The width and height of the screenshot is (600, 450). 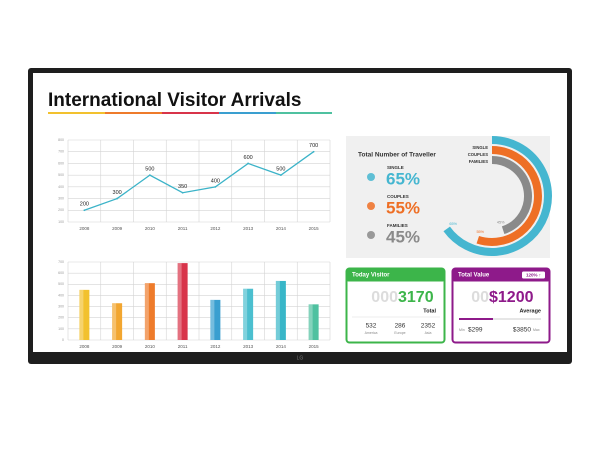 I want to click on region-value: 2352, so click(x=428, y=326).